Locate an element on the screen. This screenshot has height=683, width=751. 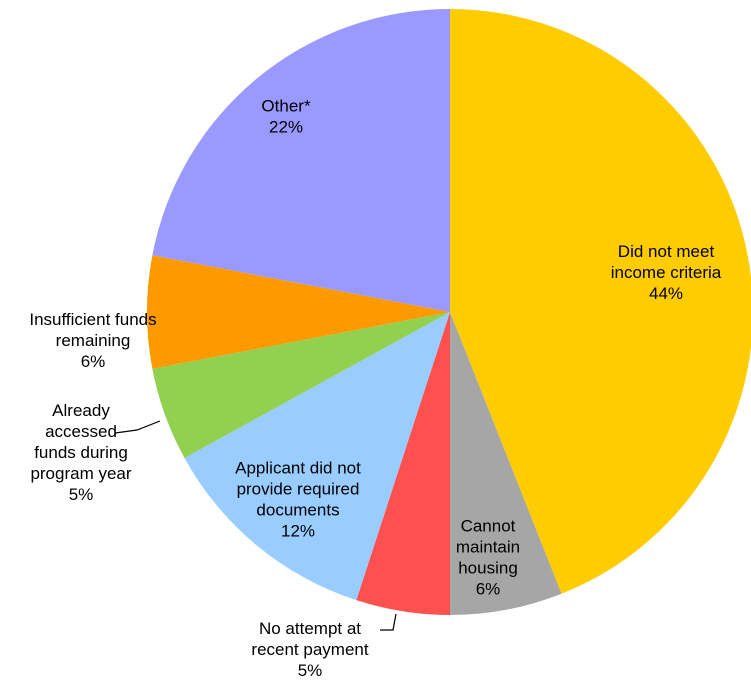
leader-line-already-accessed is located at coordinates (137, 427).